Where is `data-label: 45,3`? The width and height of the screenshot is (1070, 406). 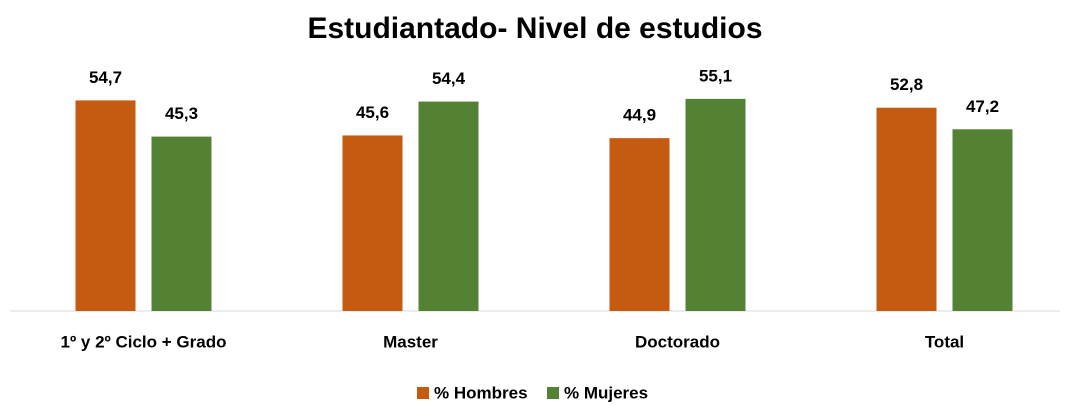 data-label: 45,3 is located at coordinates (181, 113).